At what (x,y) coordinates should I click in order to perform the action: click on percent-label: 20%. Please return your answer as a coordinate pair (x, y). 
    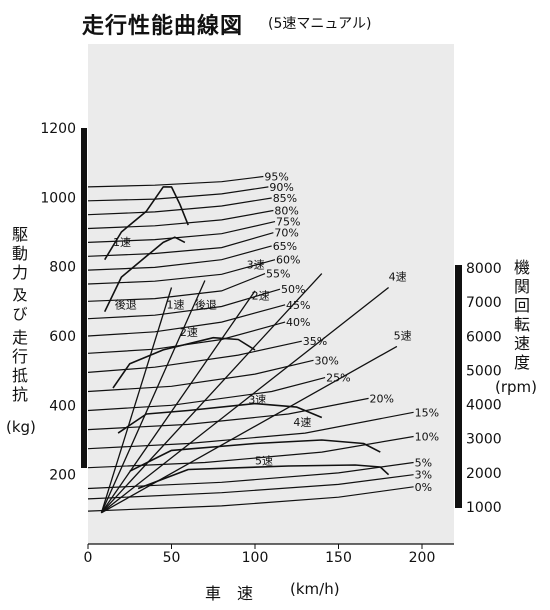
    Looking at the image, I should click on (382, 398).